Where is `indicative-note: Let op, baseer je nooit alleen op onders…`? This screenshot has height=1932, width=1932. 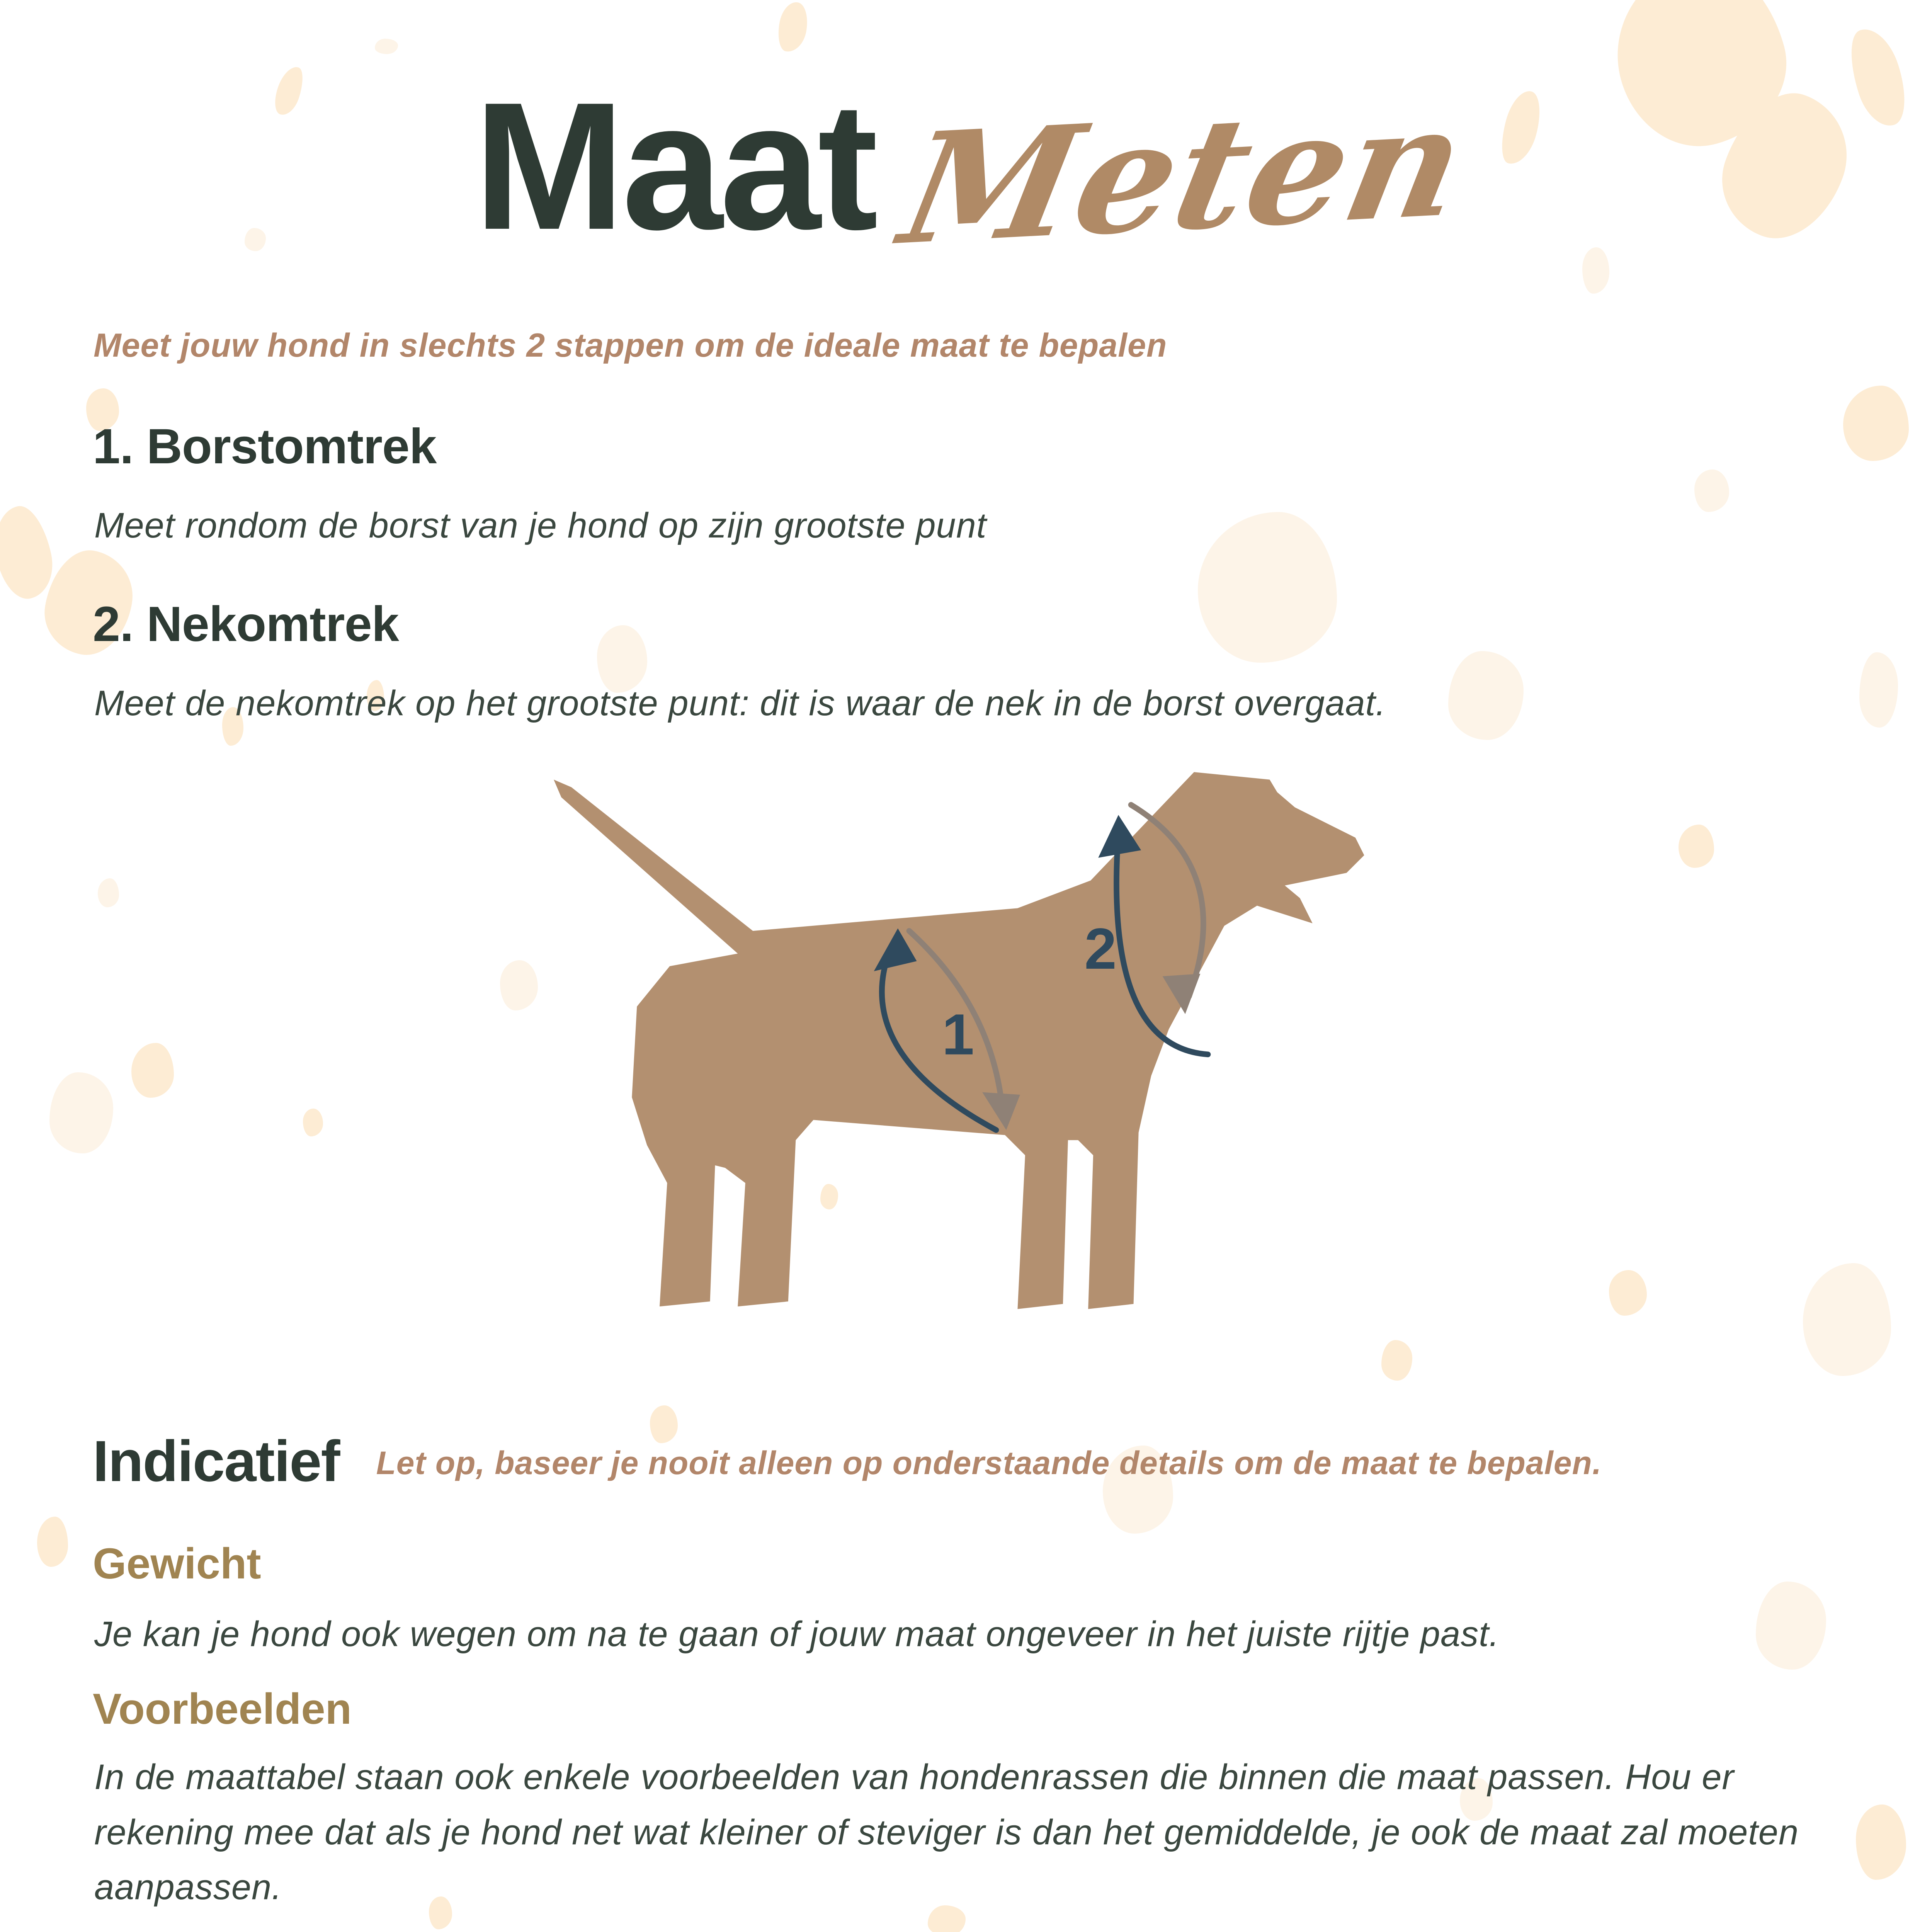
indicative-note: Let op, baseer je nooit alleen op onders… is located at coordinates (989, 1463).